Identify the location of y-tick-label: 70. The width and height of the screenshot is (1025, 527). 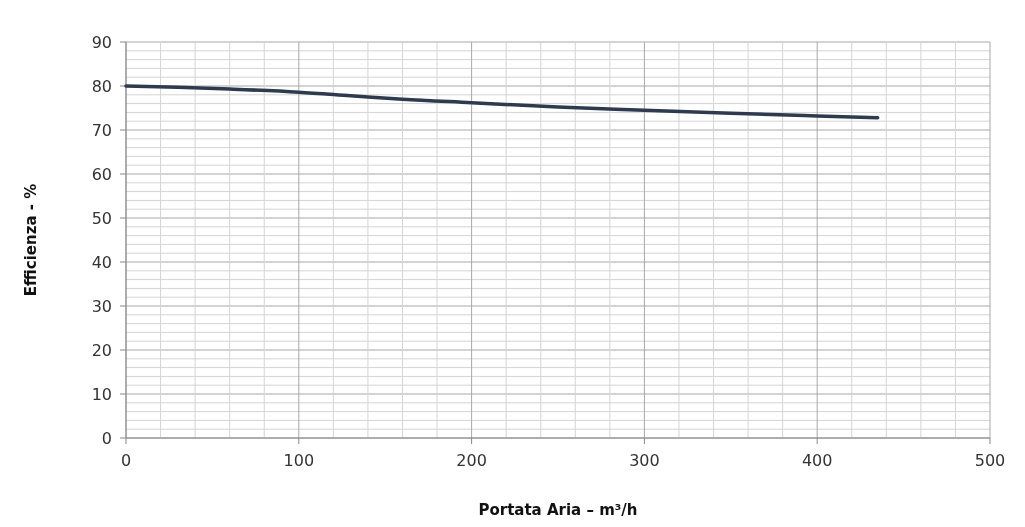
(101, 130).